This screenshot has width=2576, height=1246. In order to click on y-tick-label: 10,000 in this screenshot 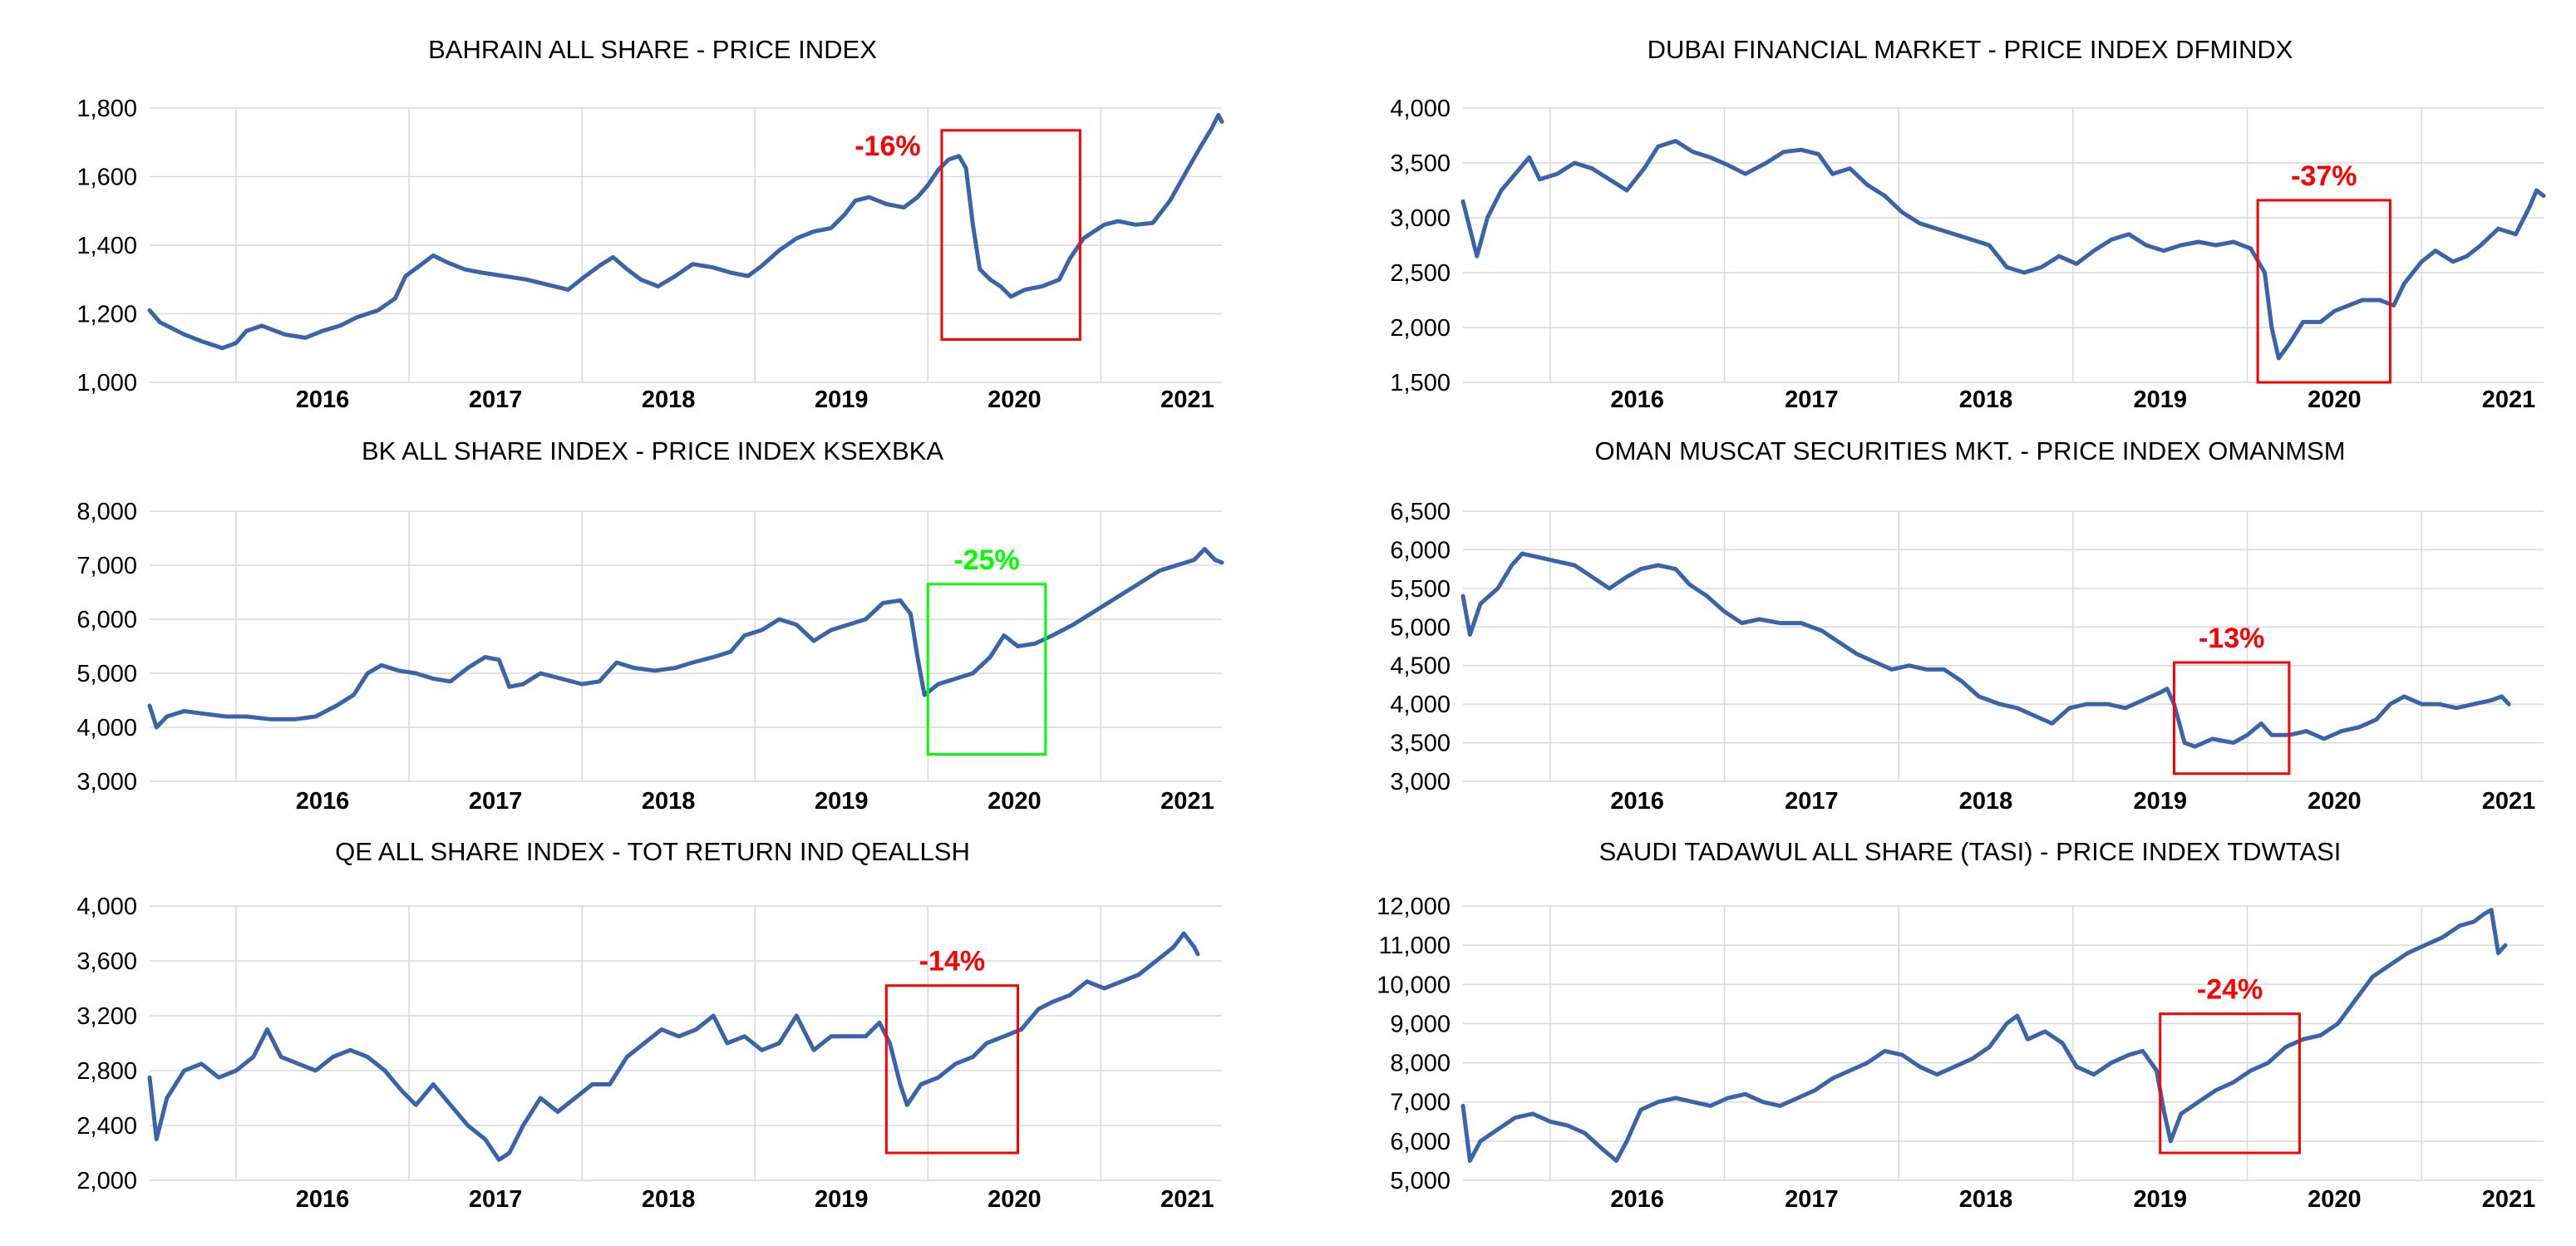, I will do `click(1414, 985)`.